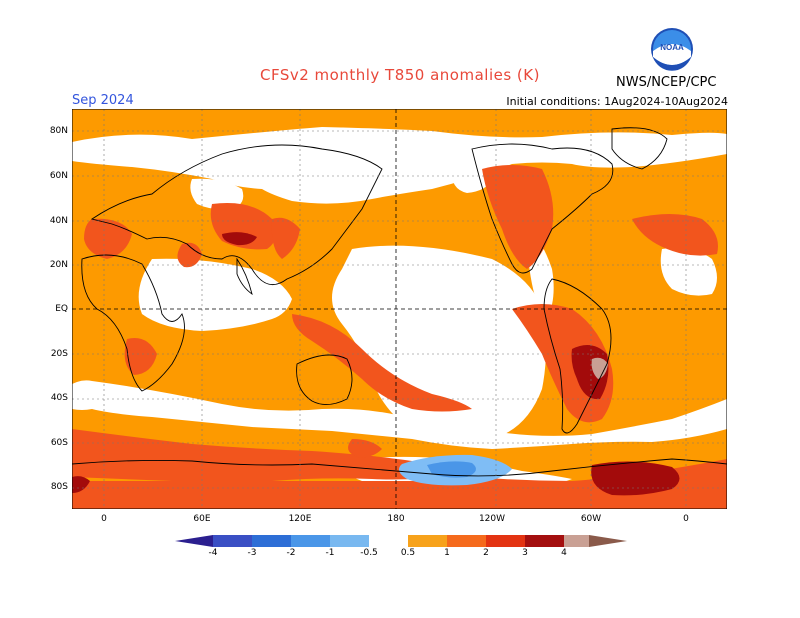 Image resolution: width=800 pixels, height=618 pixels. What do you see at coordinates (58, 176) in the screenshot?
I see `lat-label: 60N` at bounding box center [58, 176].